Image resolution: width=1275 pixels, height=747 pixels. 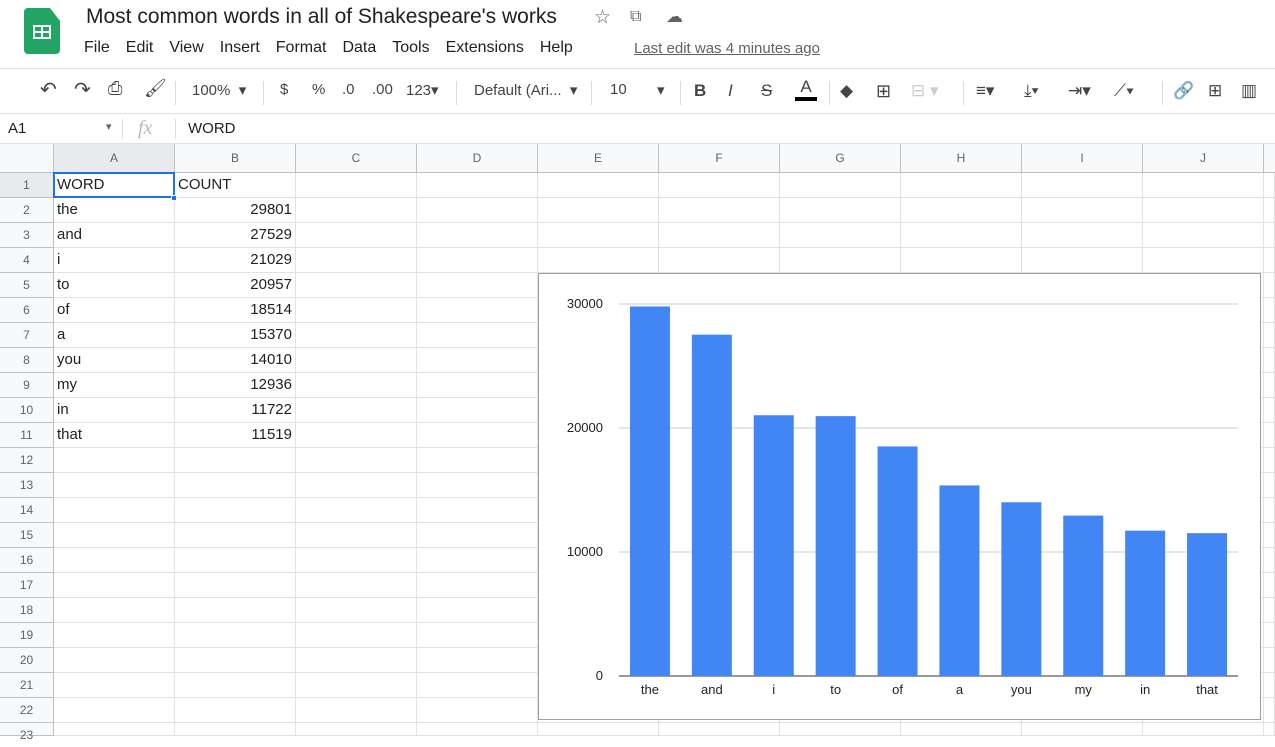 I want to click on cell: COUNT, so click(x=235, y=185).